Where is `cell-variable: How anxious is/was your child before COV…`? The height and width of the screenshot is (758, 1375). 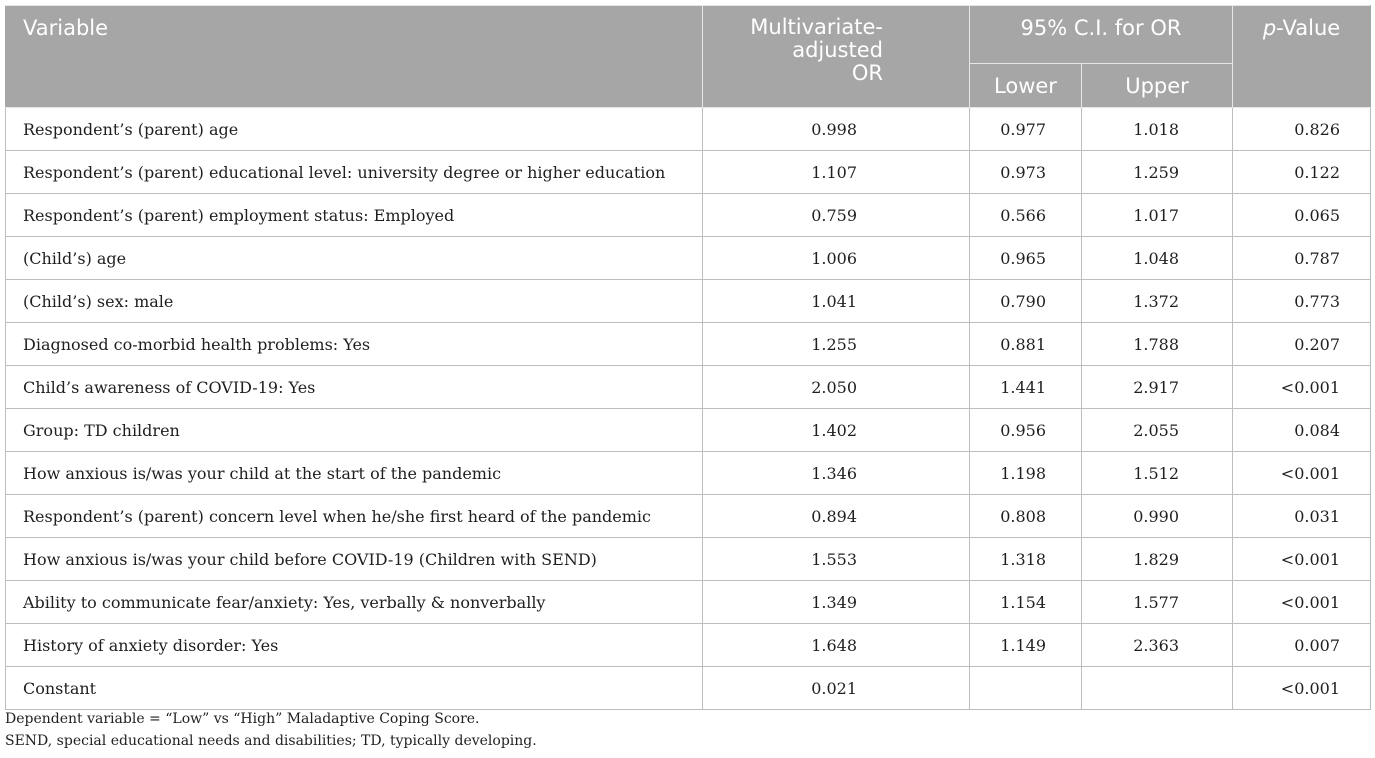
cell-variable: How anxious is/was your child before COV… is located at coordinates (354, 559).